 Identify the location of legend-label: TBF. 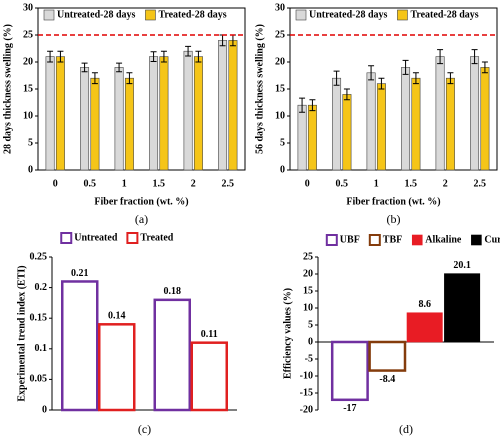
(392, 239).